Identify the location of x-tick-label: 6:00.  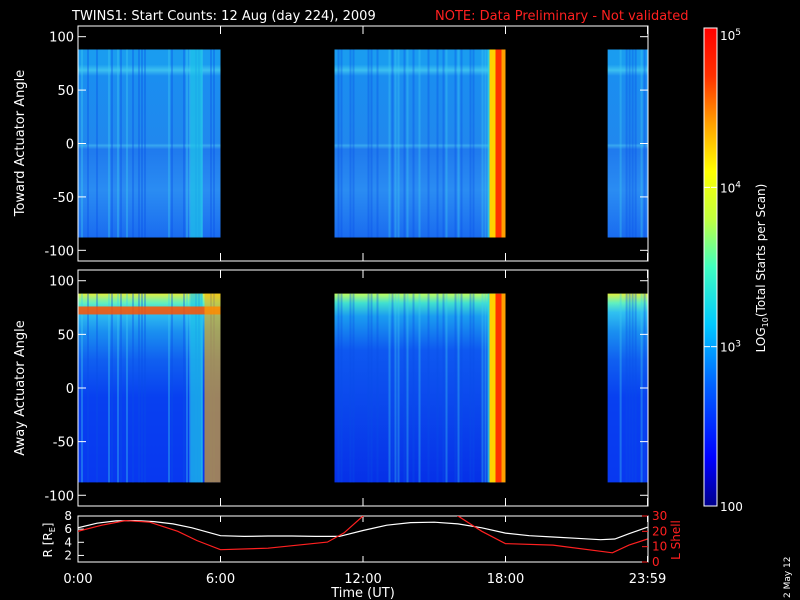
(220, 579).